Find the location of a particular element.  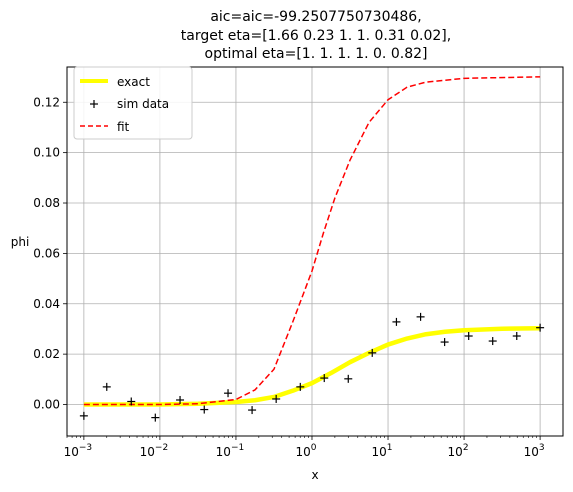

x-axis-label: x is located at coordinates (314, 475).